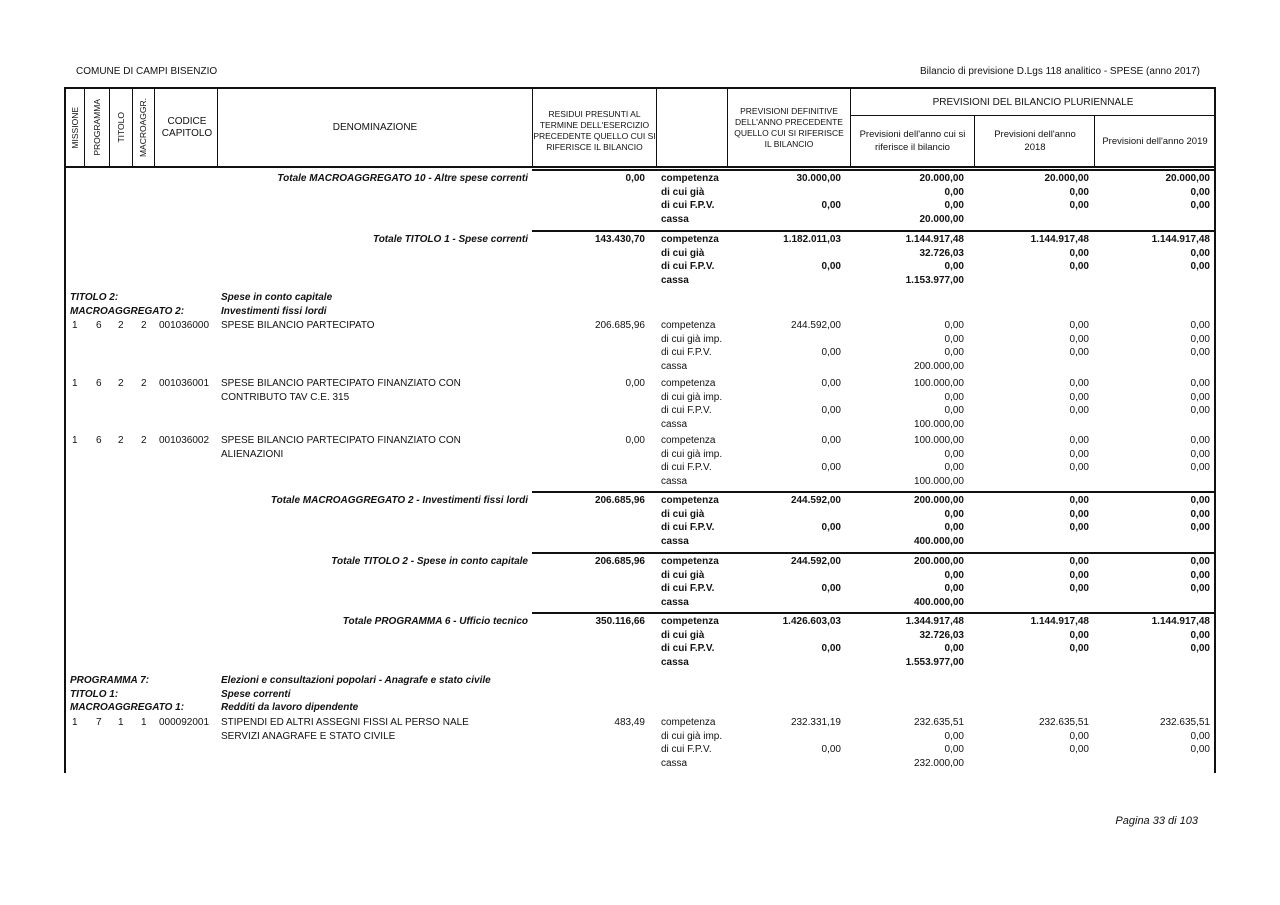 Image resolution: width=1280 pixels, height=905 pixels. What do you see at coordinates (96, 127) in the screenshot?
I see `col-header-programma: PROGRAMMA` at bounding box center [96, 127].